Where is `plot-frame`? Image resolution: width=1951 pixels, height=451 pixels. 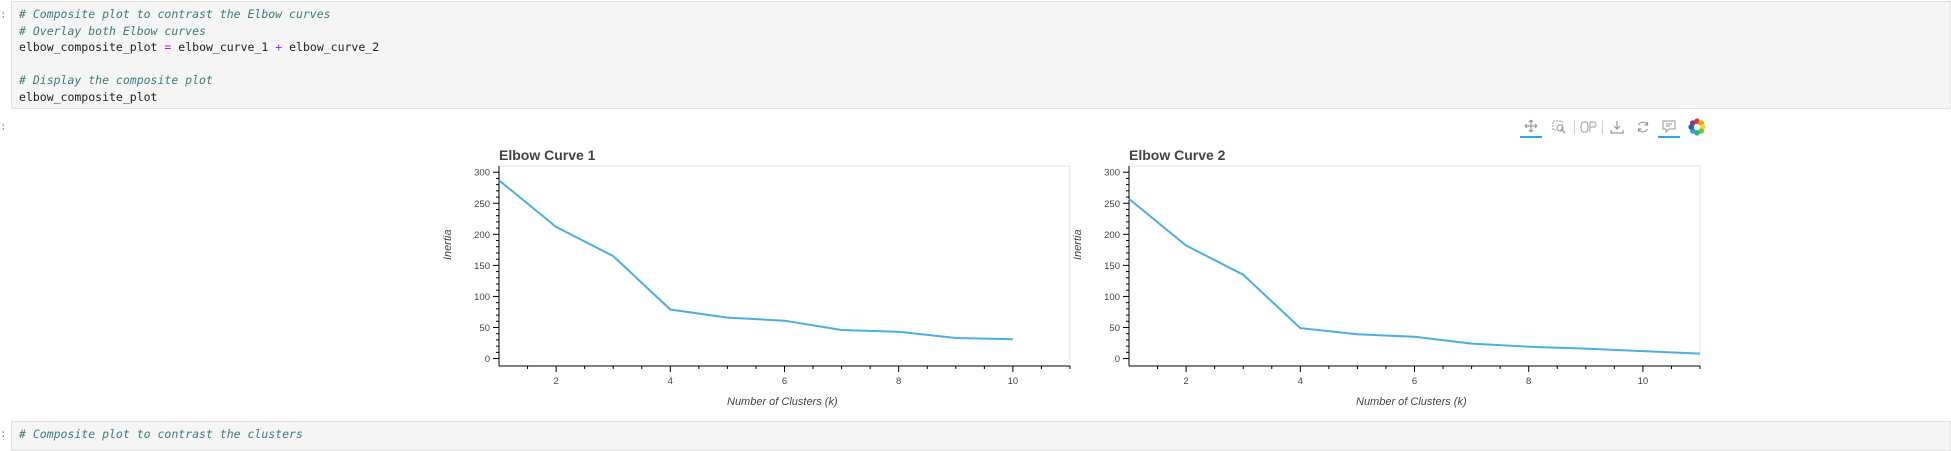
plot-frame is located at coordinates (784, 266).